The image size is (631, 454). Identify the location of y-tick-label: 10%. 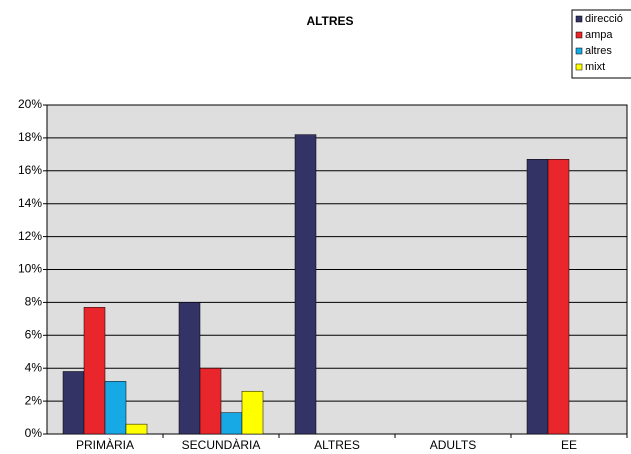
(30, 269).